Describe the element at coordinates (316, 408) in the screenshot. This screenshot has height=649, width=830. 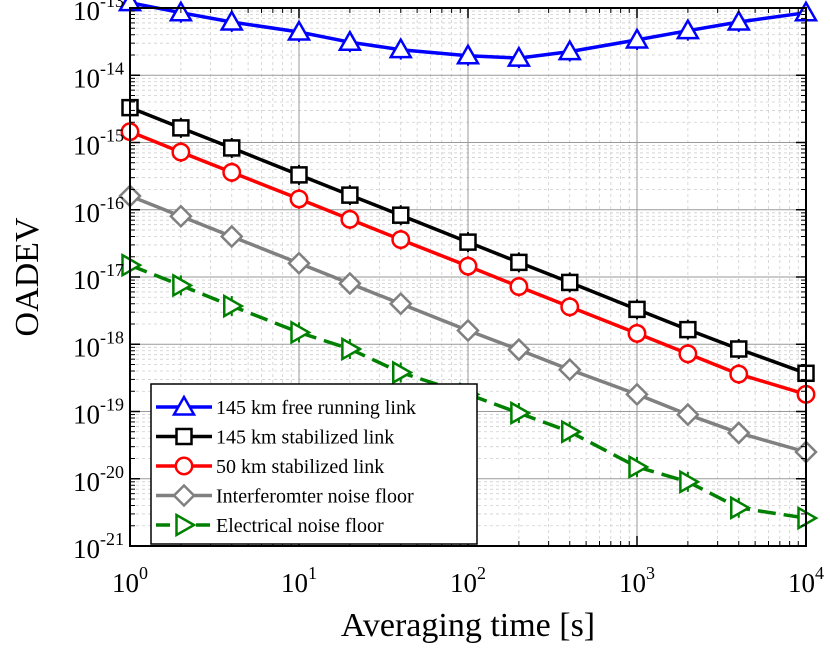
I see `legend-label: 145 km free running link` at that location.